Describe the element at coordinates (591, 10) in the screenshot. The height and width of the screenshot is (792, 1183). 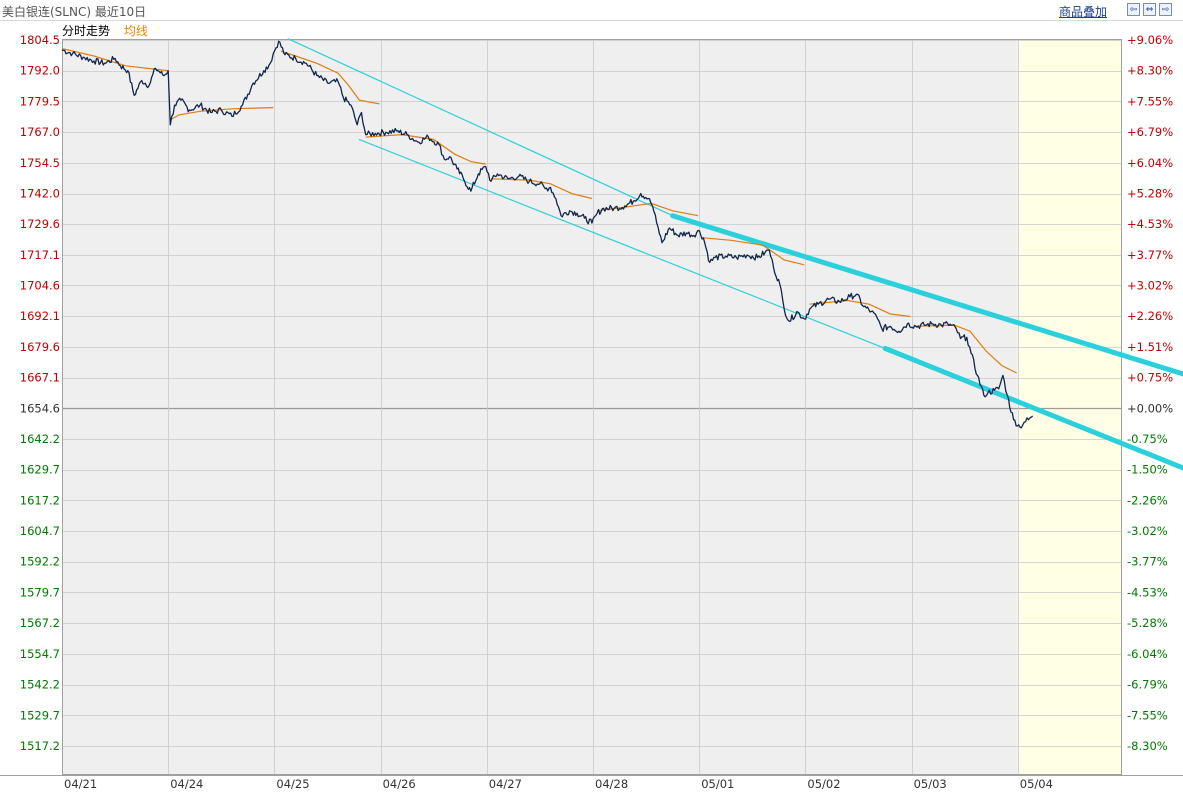
I see `title-bar: 美白银连(SLNC) 最近10日 商品叠加 ⇦ ⇔ ⇨` at that location.